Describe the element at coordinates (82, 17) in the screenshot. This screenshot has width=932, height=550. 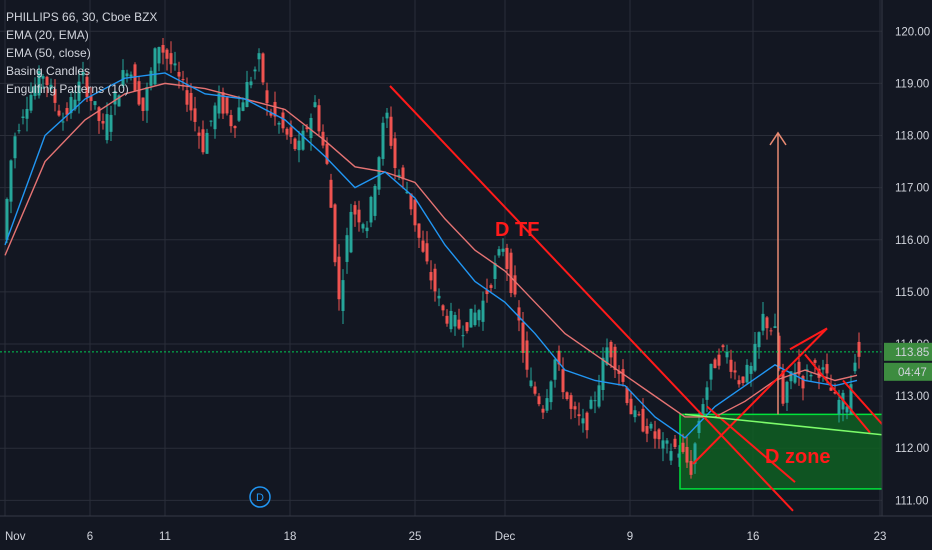
I see `legend-symbol: PHILLIPS 66, 30, Cboe BZX` at that location.